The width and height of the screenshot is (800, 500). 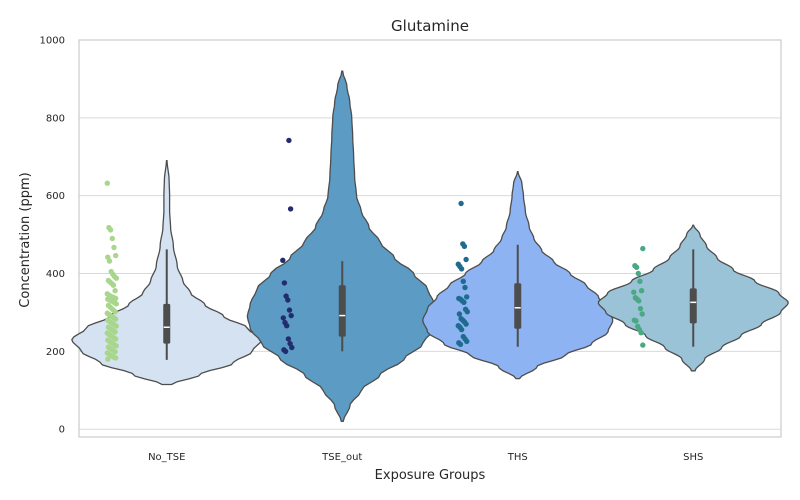 I want to click on x-tick-label: THS, so click(x=517, y=457).